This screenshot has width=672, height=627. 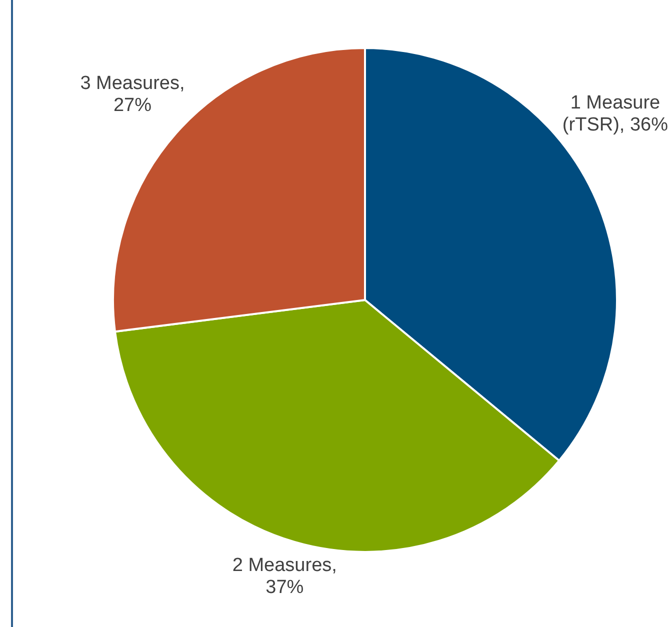 What do you see at coordinates (132, 94) in the screenshot?
I see `slice-label: 3 Measures, 27%` at bounding box center [132, 94].